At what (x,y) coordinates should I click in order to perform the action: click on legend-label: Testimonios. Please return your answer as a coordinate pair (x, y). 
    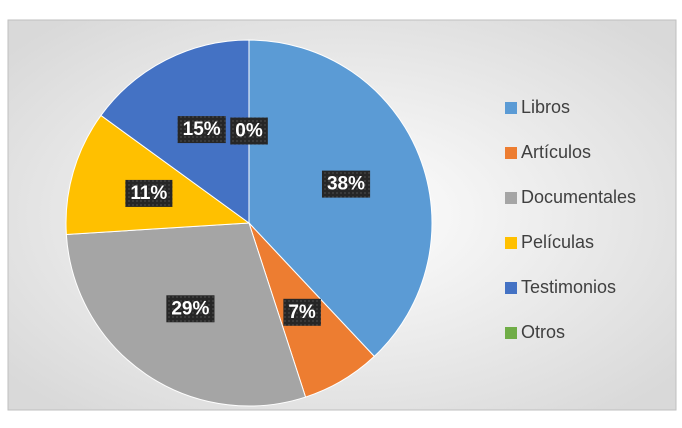
    Looking at the image, I should click on (568, 287).